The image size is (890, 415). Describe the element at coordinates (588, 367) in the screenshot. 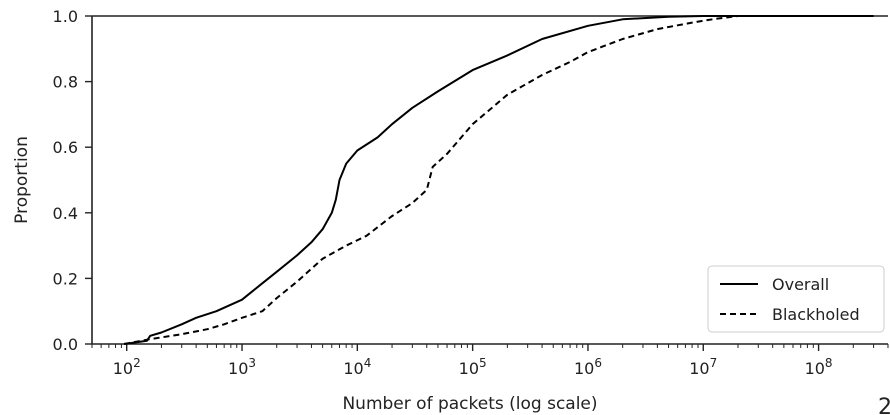

I see `x-tick-label: 10⁶` at that location.